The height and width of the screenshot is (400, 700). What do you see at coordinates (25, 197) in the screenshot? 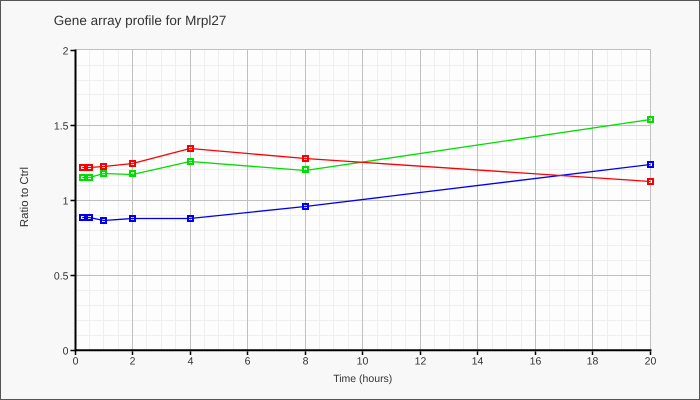
I see `svg-text: Ratio to Ctrl` at bounding box center [25, 197].